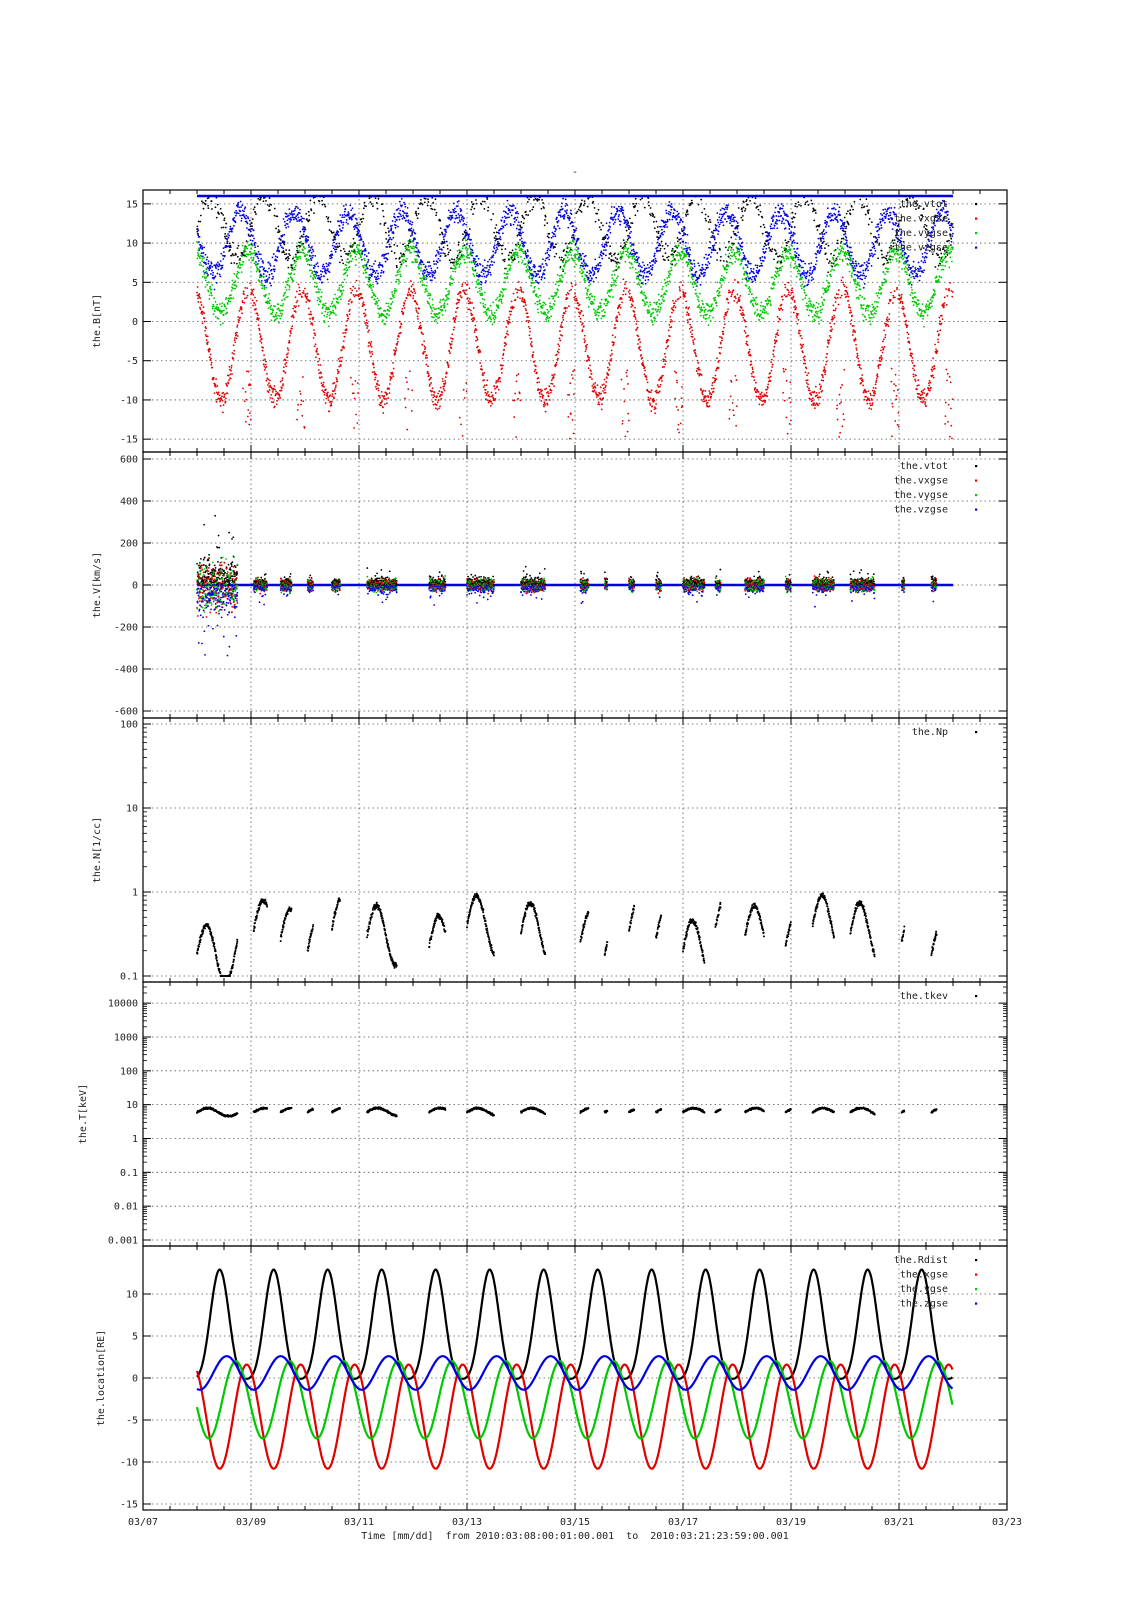  What do you see at coordinates (132, 204) in the screenshot?
I see `y-tick-label: 15` at bounding box center [132, 204].